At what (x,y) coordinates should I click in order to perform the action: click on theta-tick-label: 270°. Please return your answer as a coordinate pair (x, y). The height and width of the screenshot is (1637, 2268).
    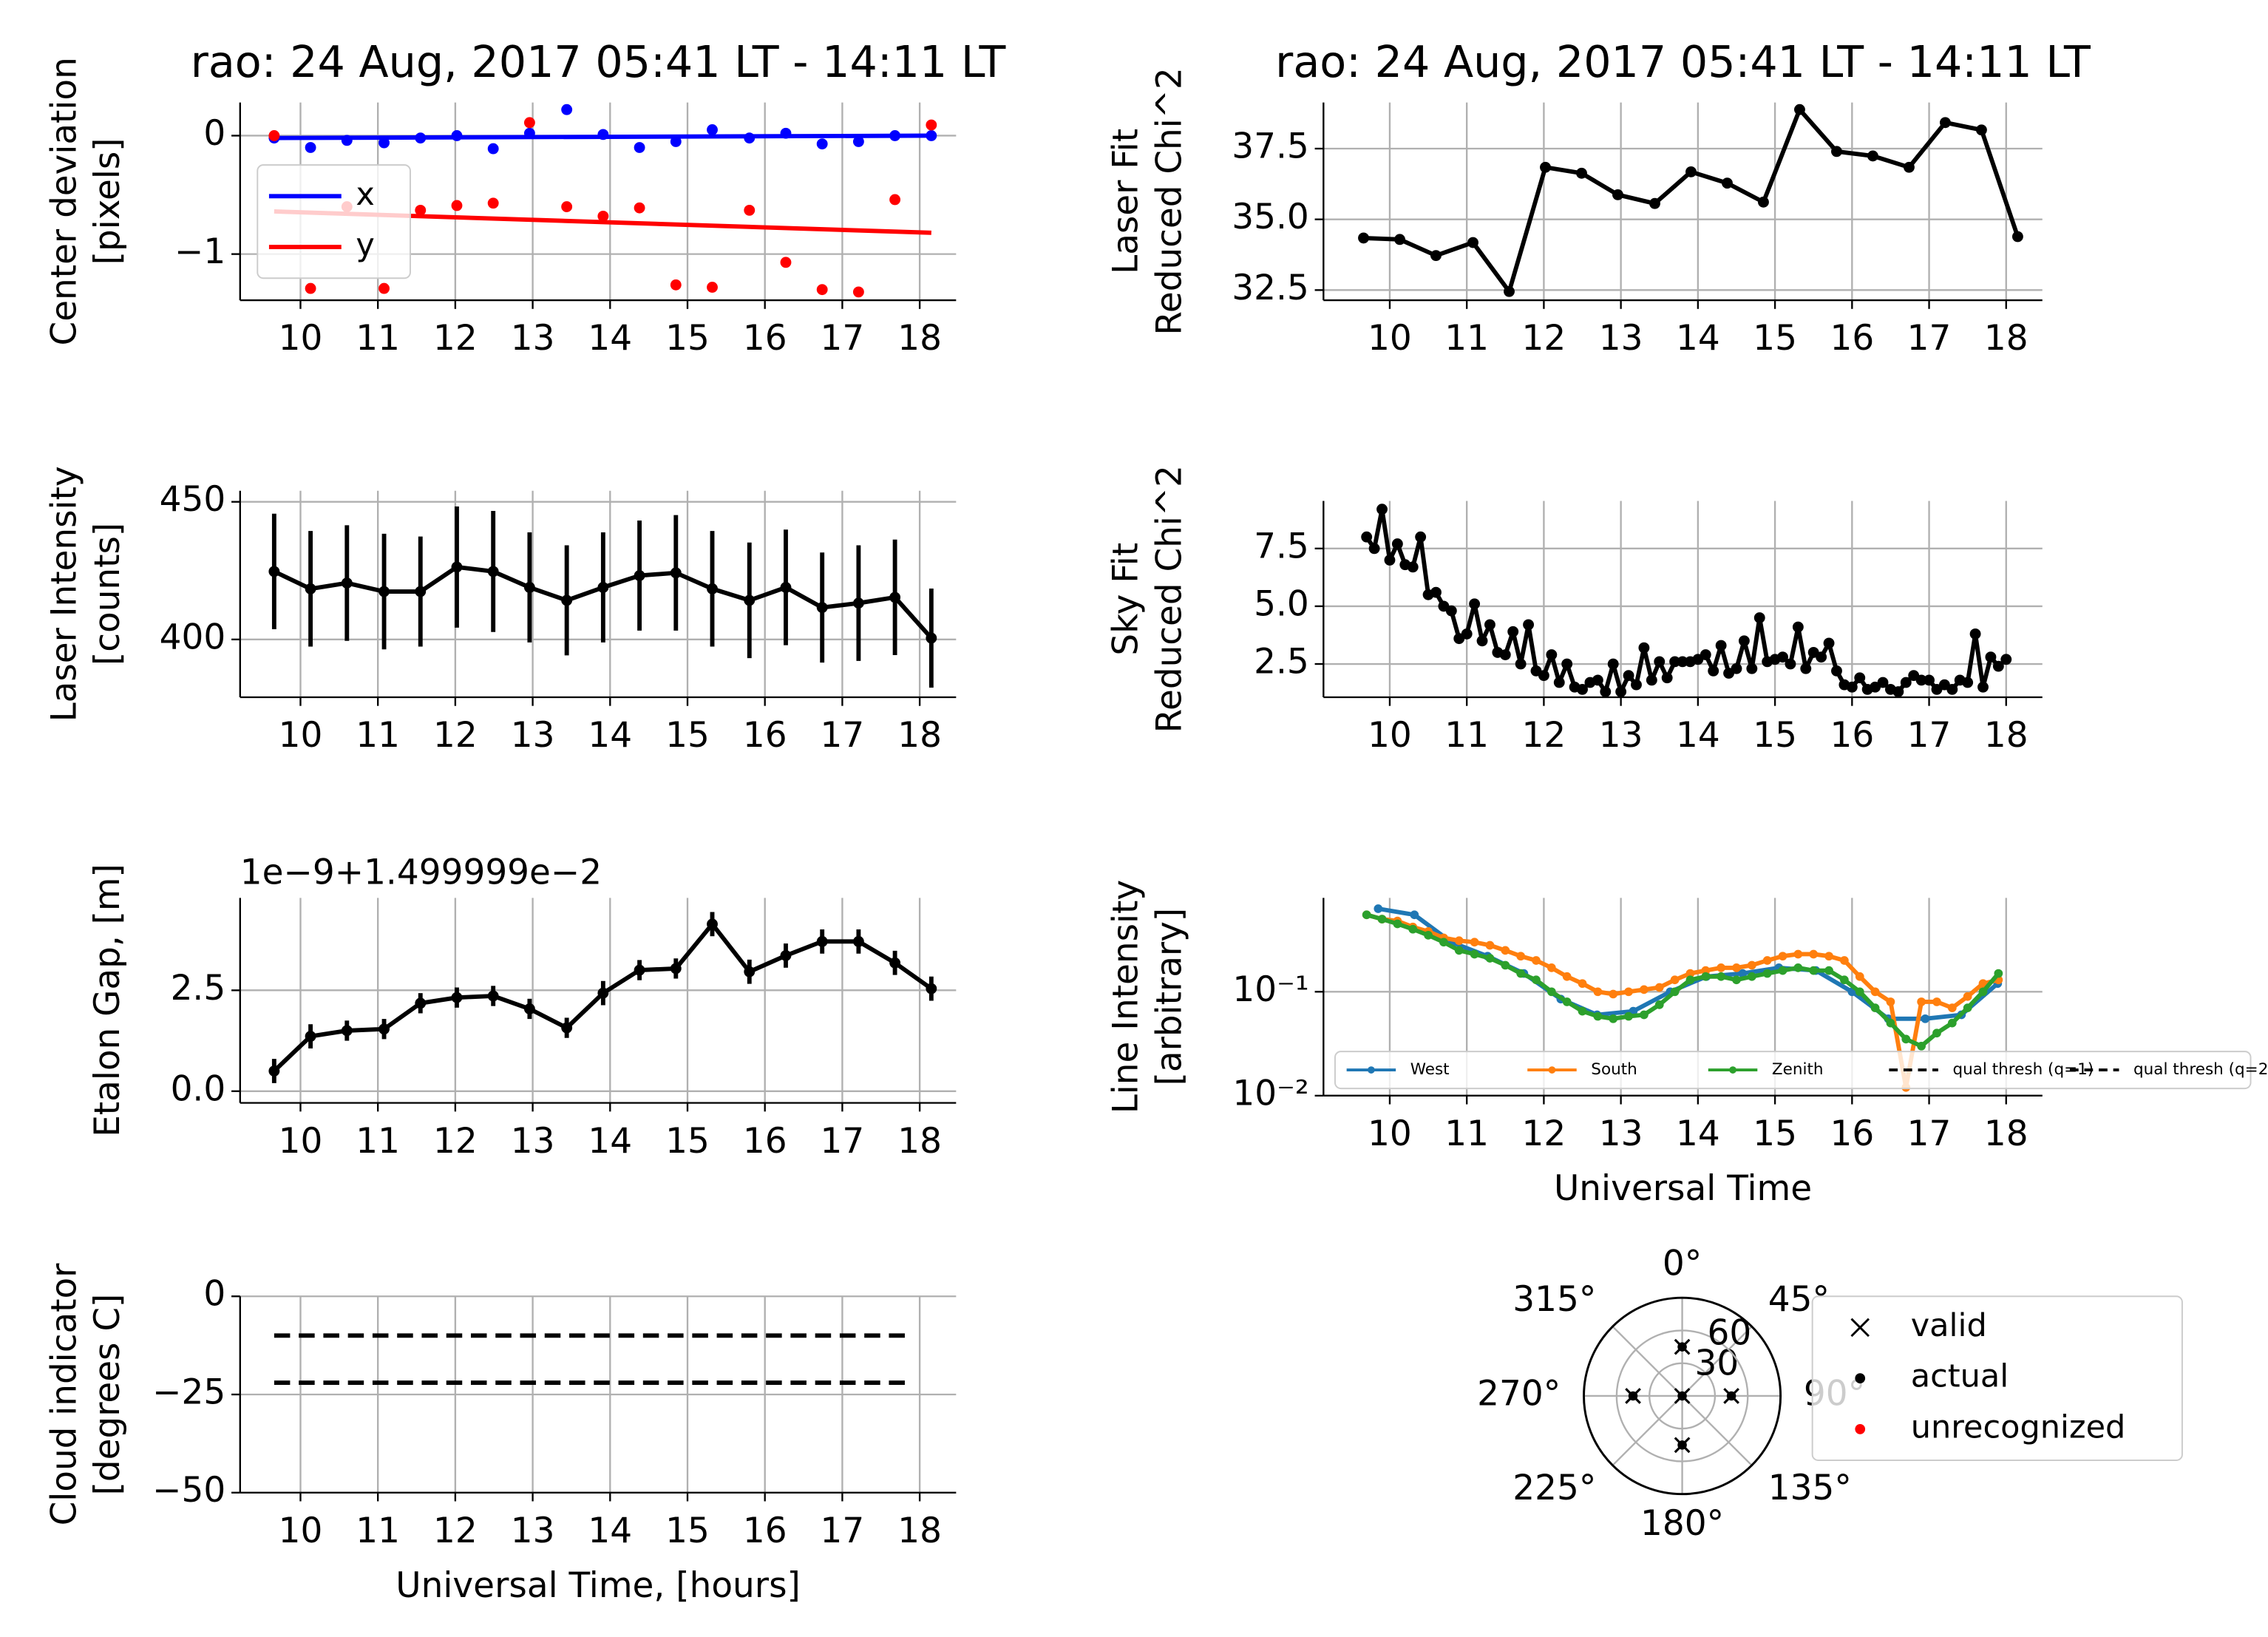
    Looking at the image, I should click on (1519, 1393).